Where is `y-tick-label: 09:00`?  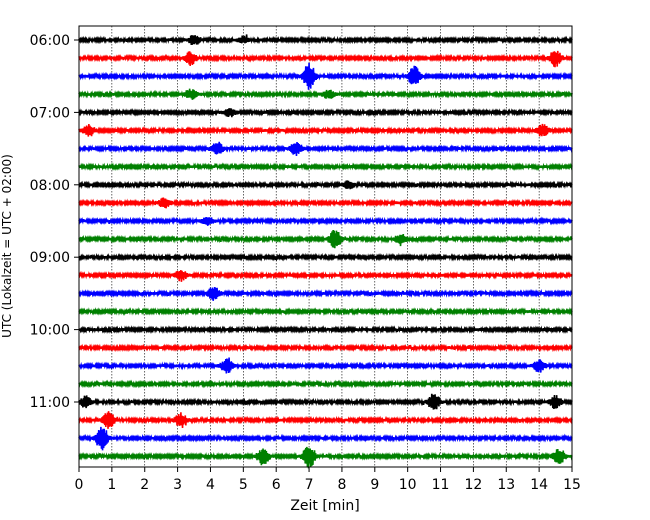 y-tick-label: 09:00 is located at coordinates (50, 258).